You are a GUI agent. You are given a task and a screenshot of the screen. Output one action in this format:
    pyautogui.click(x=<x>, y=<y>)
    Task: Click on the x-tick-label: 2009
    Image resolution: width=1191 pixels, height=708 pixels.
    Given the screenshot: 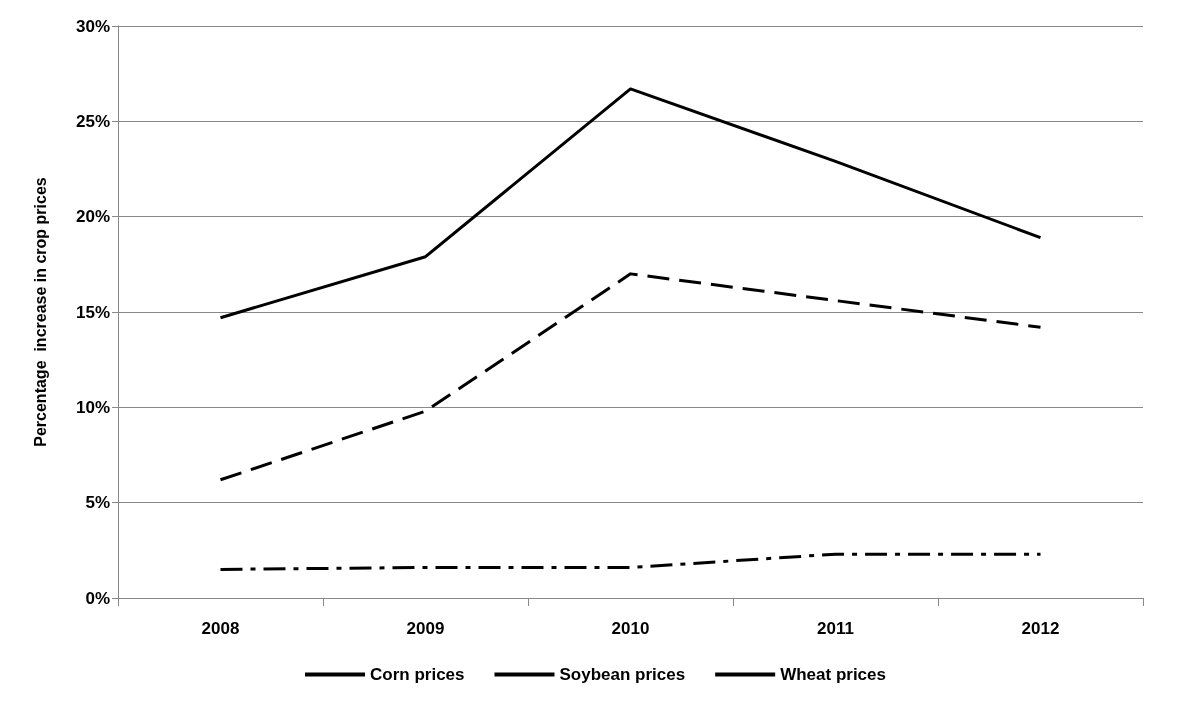 What is the action you would take?
    pyautogui.click(x=425, y=628)
    